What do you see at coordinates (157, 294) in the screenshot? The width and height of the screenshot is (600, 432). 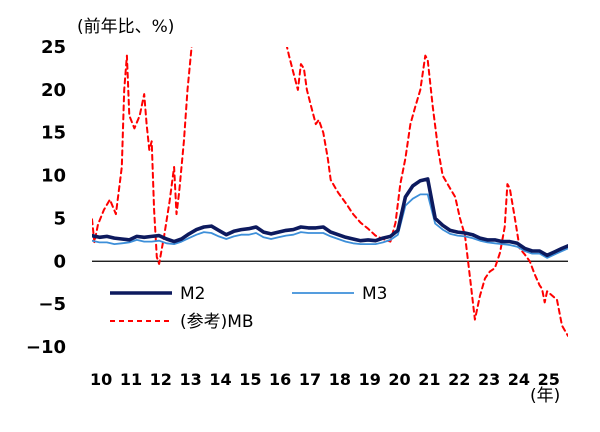 I see `legend-item-m2: M2` at bounding box center [157, 294].